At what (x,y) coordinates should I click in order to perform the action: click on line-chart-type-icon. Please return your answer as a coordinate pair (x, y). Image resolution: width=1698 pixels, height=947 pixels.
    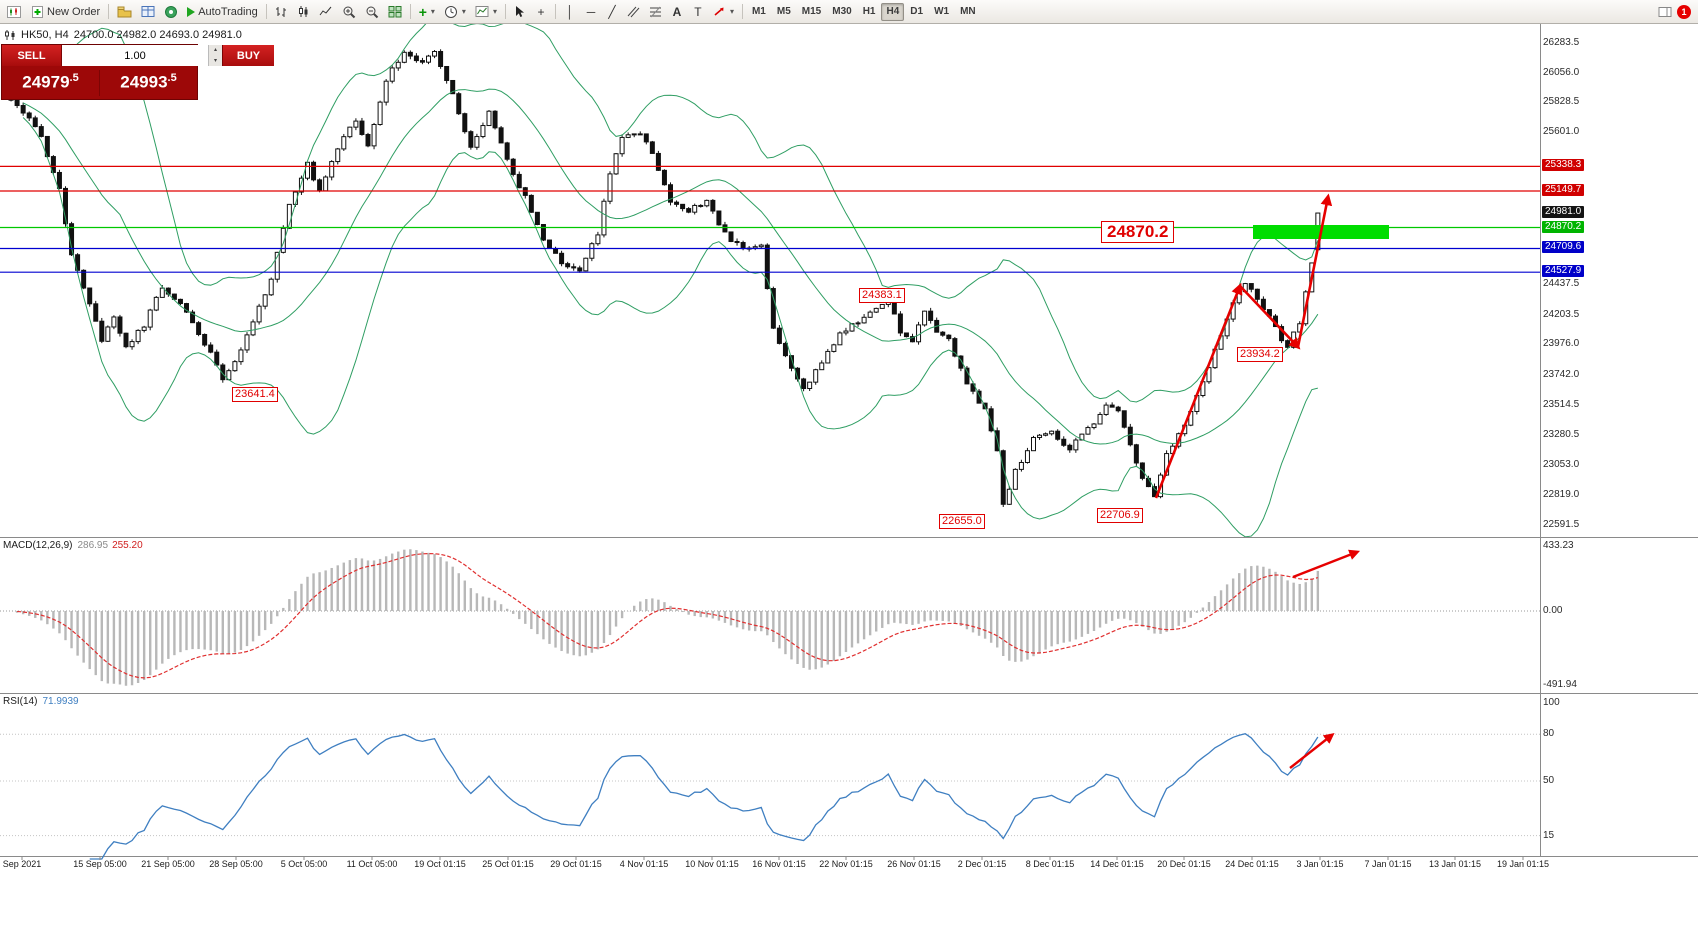
    Looking at the image, I should click on (326, 12).